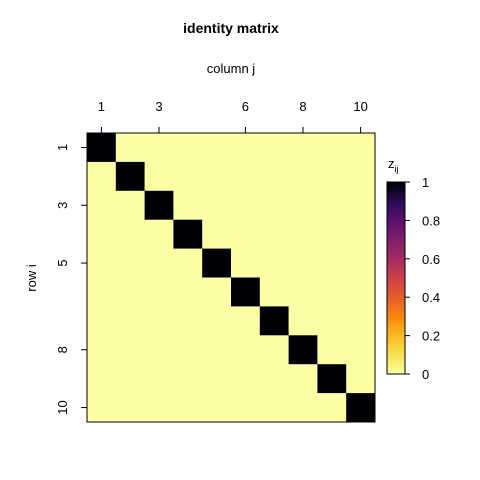 This screenshot has width=480, height=480. I want to click on colorbar-tick-label: 0, so click(425, 374).